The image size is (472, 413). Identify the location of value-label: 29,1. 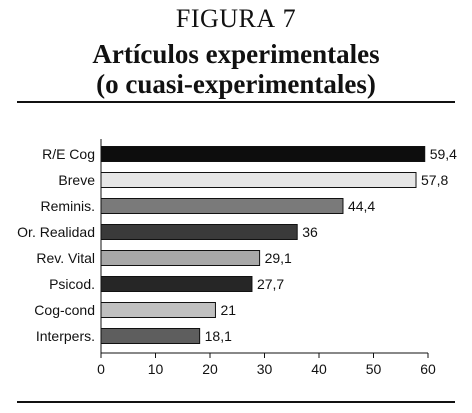
(278, 258).